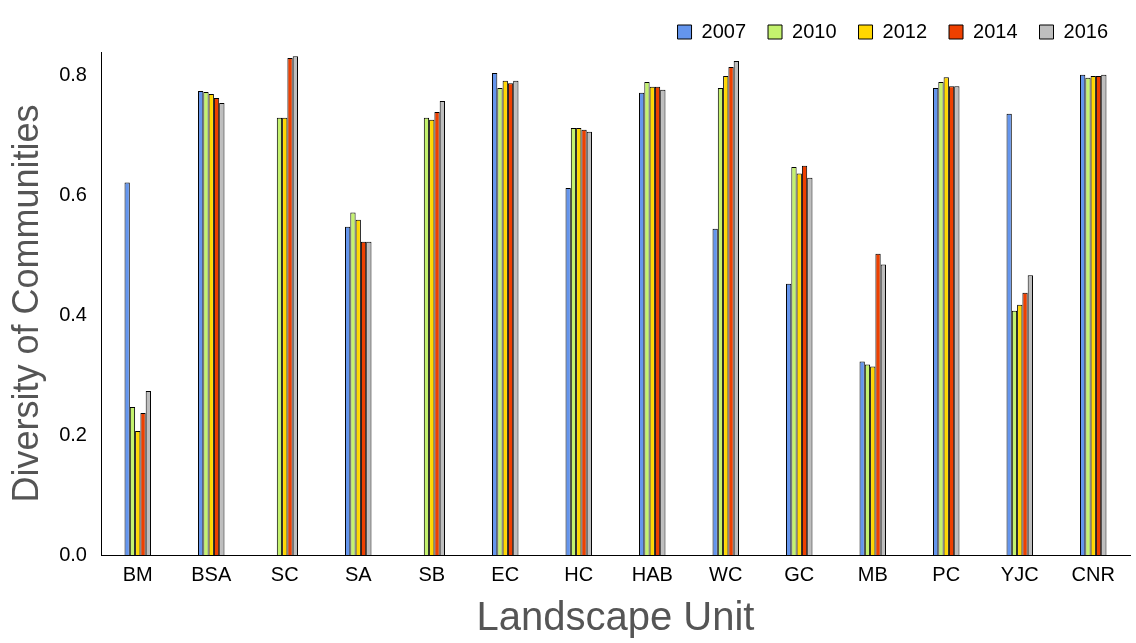 This screenshot has width=1136, height=643. I want to click on y-tick-label: 0.6, so click(73, 194).